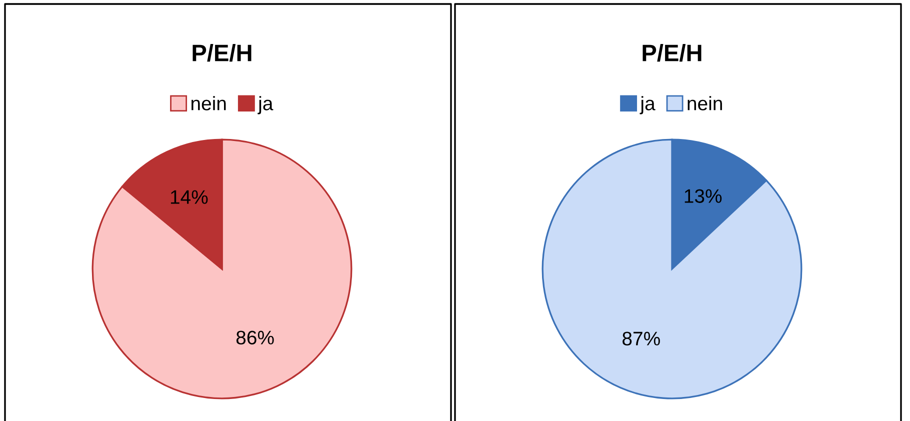  Describe the element at coordinates (189, 197) in the screenshot. I see `data-label: 14%` at that location.